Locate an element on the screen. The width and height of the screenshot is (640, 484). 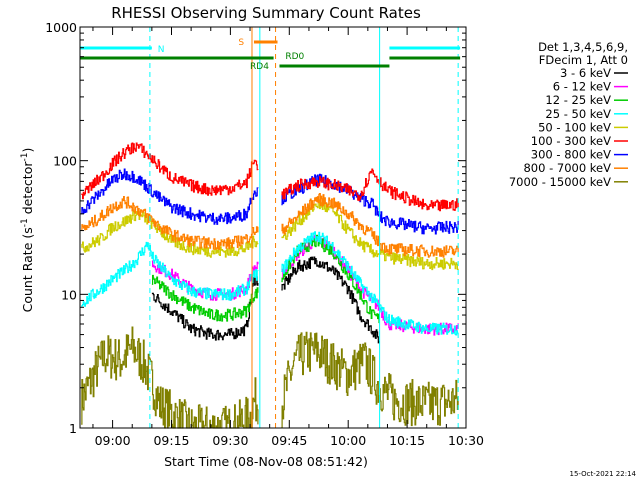
legend-label: 12 - 25 keV is located at coordinates (578, 100).